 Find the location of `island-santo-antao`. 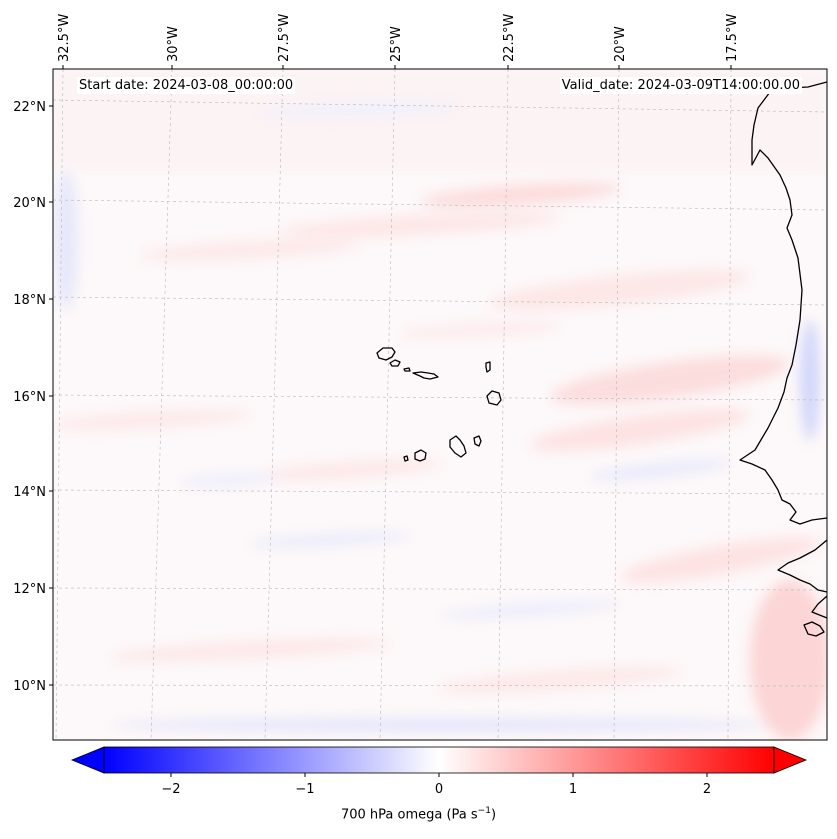

island-santo-antao is located at coordinates (386, 354).